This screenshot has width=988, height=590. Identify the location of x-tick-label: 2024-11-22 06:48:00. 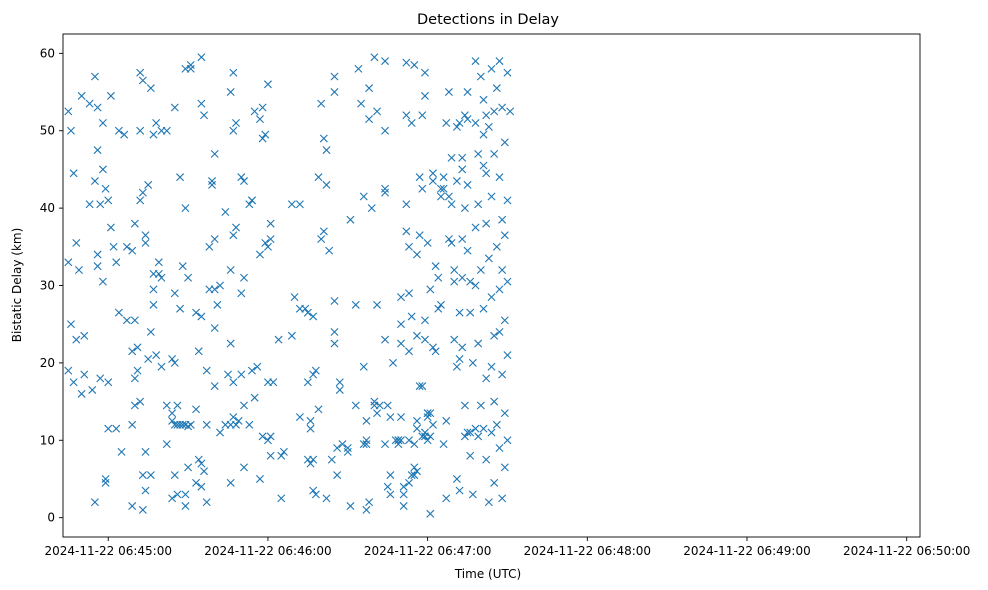
(587, 551).